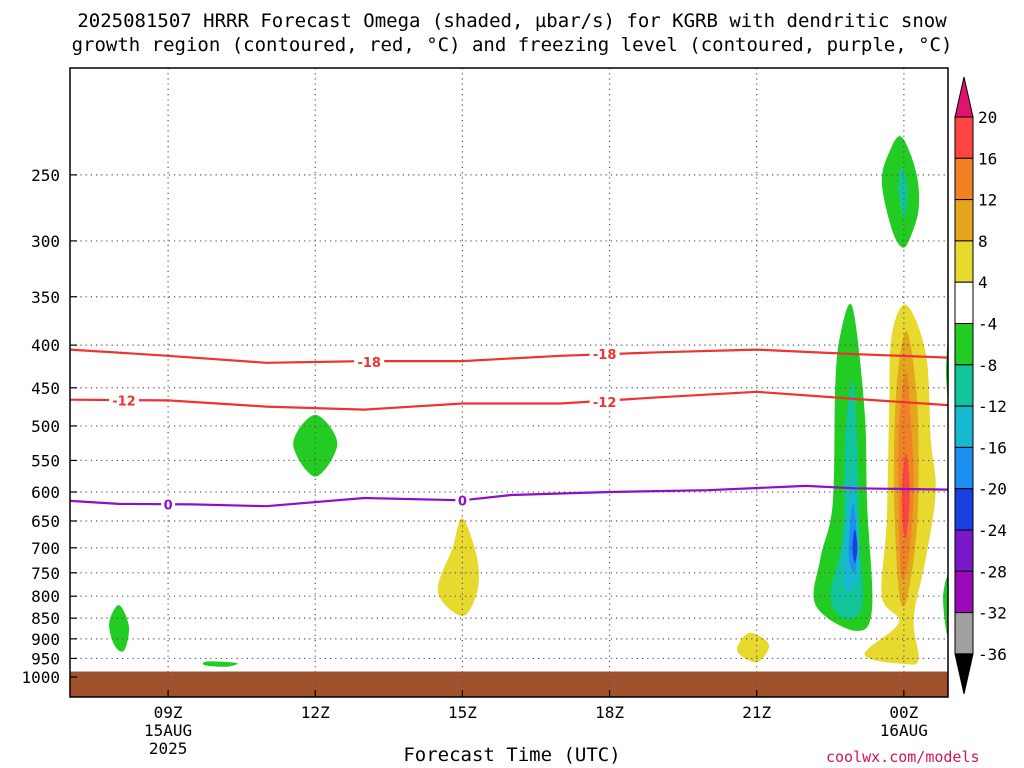 The width and height of the screenshot is (1024, 768). I want to click on y-tick-label: 700, so click(45, 548).